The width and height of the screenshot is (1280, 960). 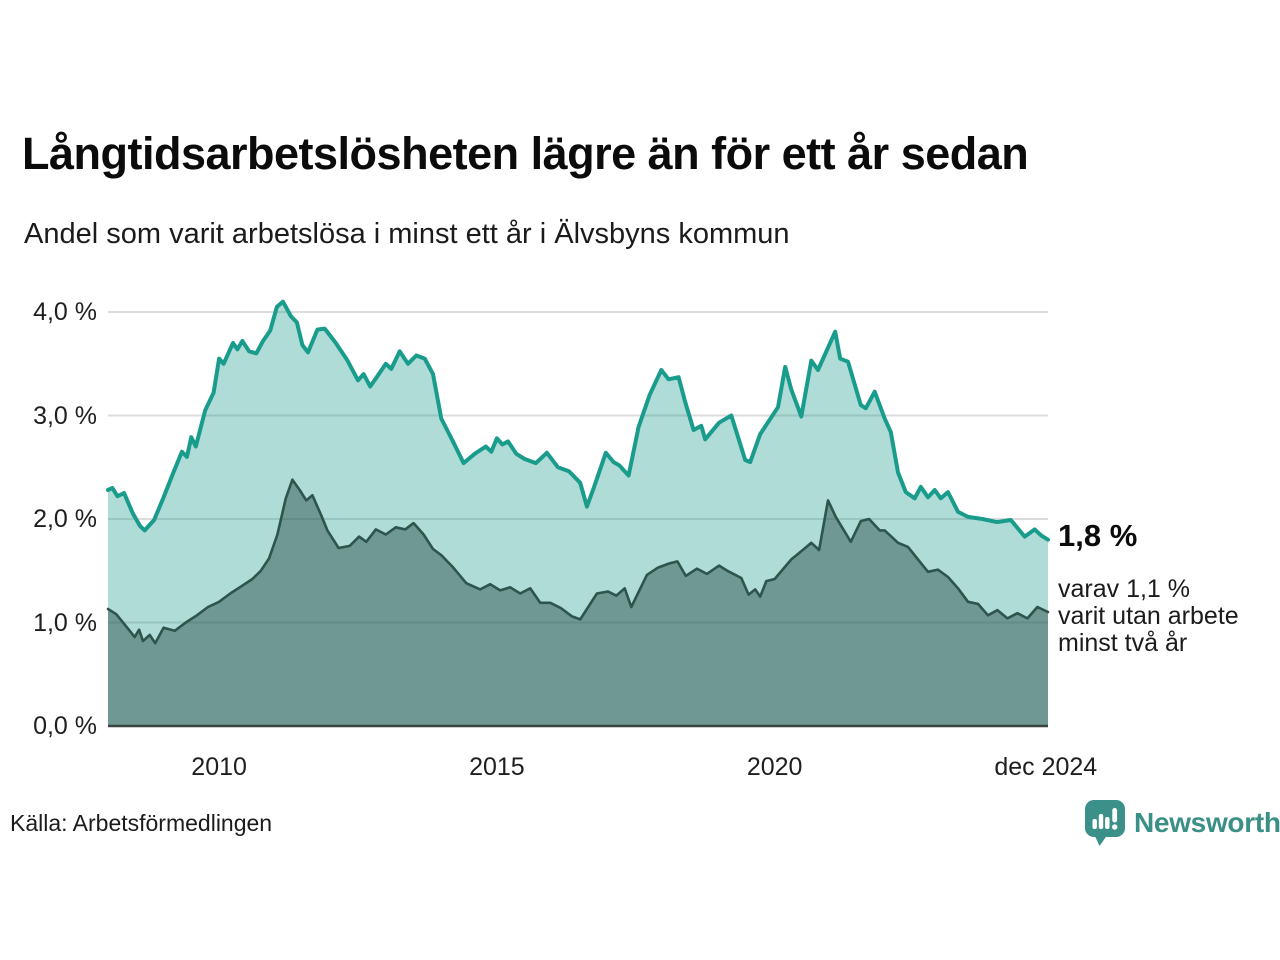 What do you see at coordinates (141, 823) in the screenshot?
I see `source-credit: Källa: Arbetsförmedlingen` at bounding box center [141, 823].